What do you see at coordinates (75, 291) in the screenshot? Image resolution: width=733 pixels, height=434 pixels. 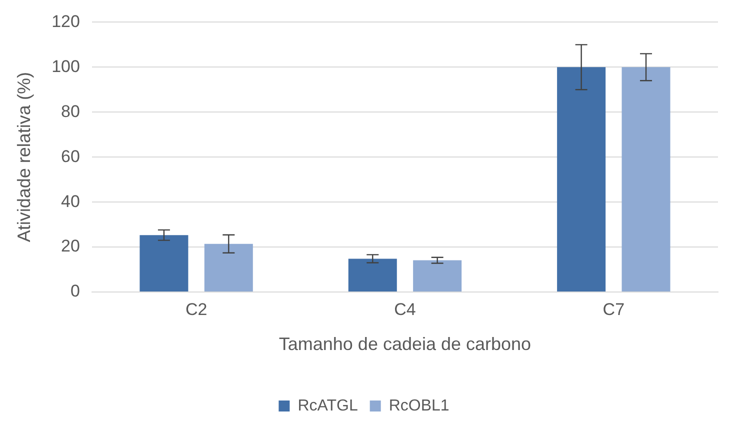 I see `y-tick-label: 0` at bounding box center [75, 291].